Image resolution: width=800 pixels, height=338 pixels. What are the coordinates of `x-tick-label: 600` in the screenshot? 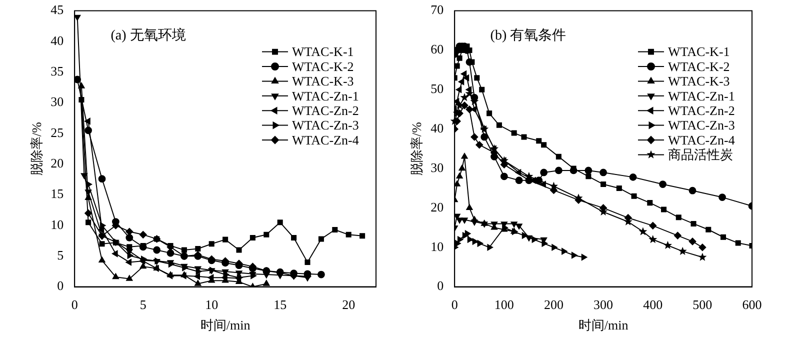 It's located at (752, 304).